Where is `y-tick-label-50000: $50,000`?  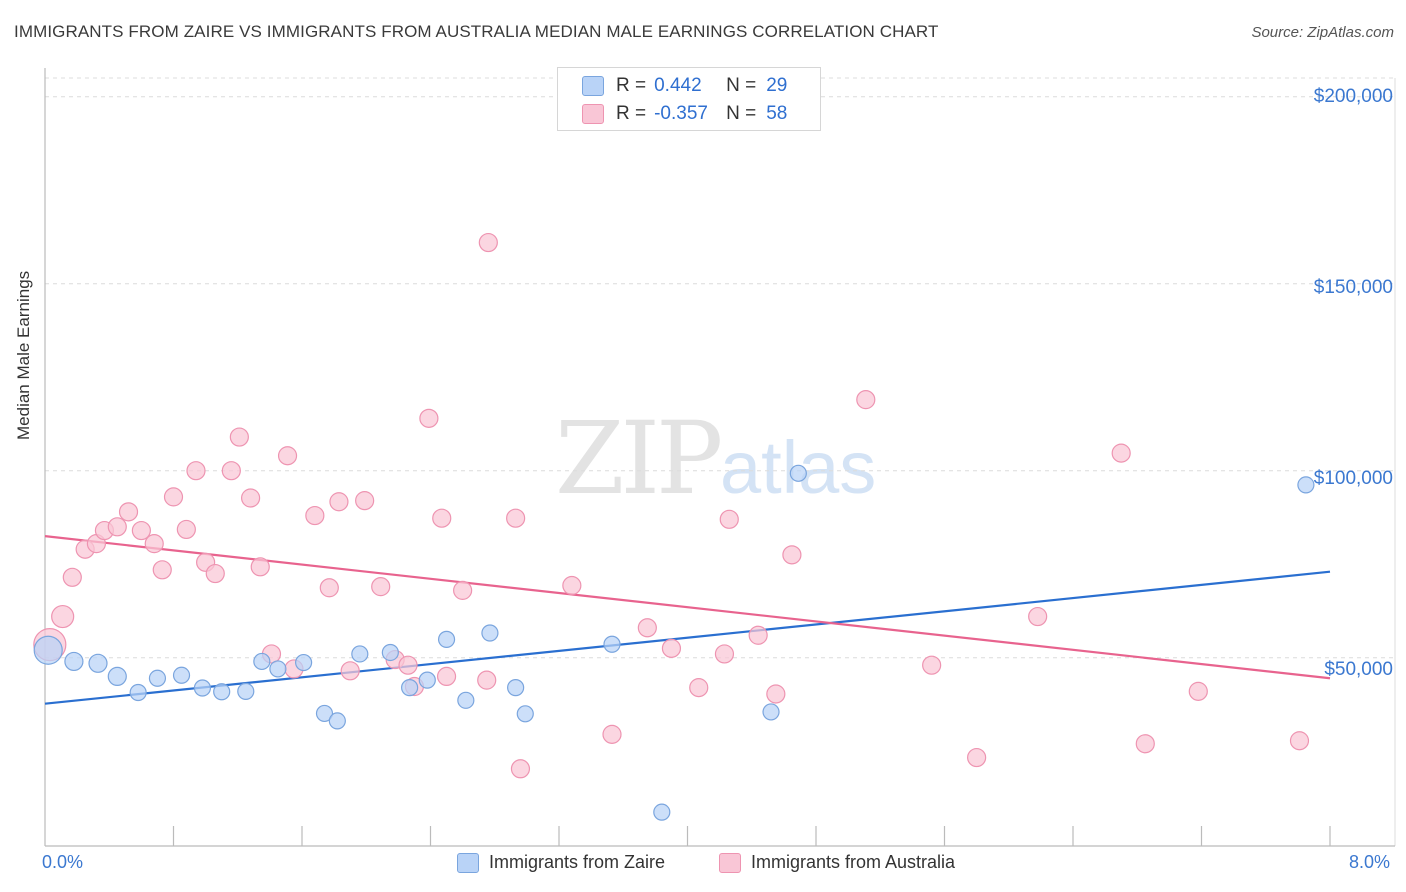 y-tick-label-50000: $50,000 is located at coordinates (1358, 669).